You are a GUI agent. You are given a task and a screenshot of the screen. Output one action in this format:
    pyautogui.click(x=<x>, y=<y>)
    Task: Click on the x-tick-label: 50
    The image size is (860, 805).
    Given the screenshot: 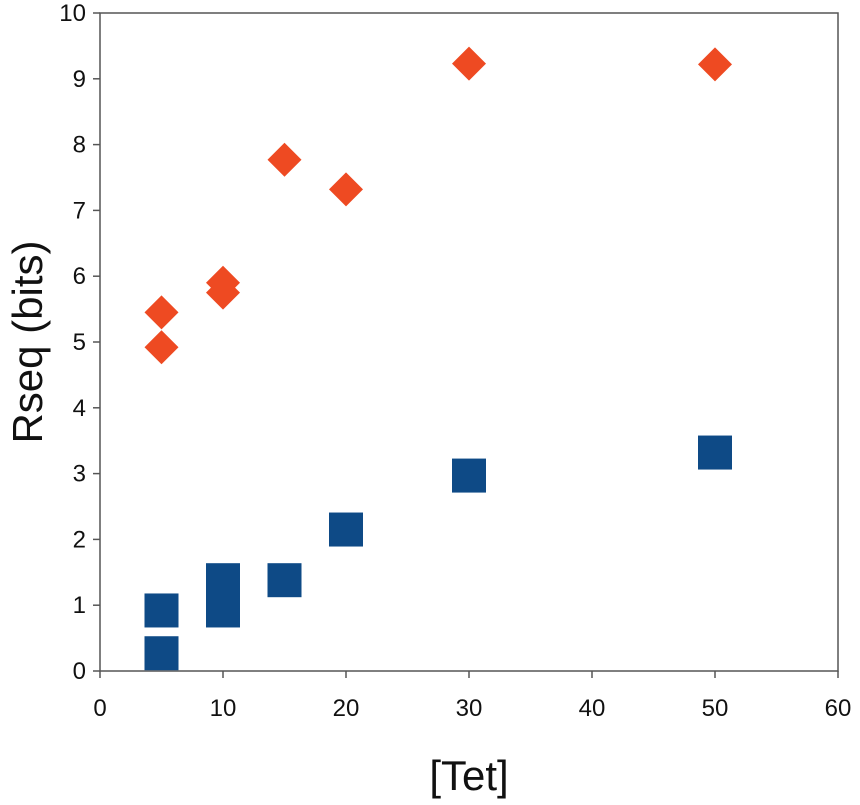 What is the action you would take?
    pyautogui.click(x=715, y=708)
    